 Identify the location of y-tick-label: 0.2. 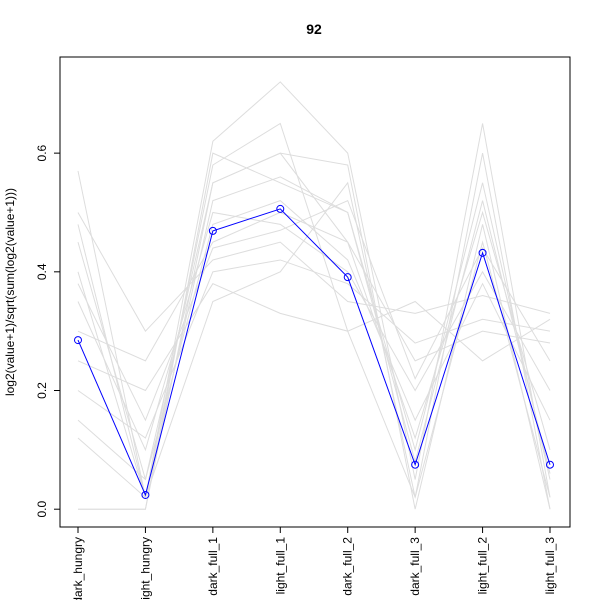
(42, 390).